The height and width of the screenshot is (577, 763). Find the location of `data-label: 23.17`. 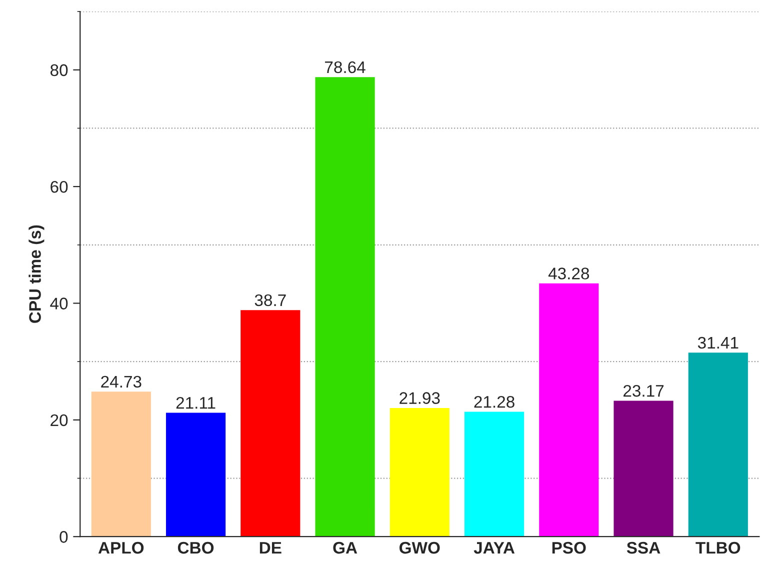

data-label: 23.17 is located at coordinates (644, 390).